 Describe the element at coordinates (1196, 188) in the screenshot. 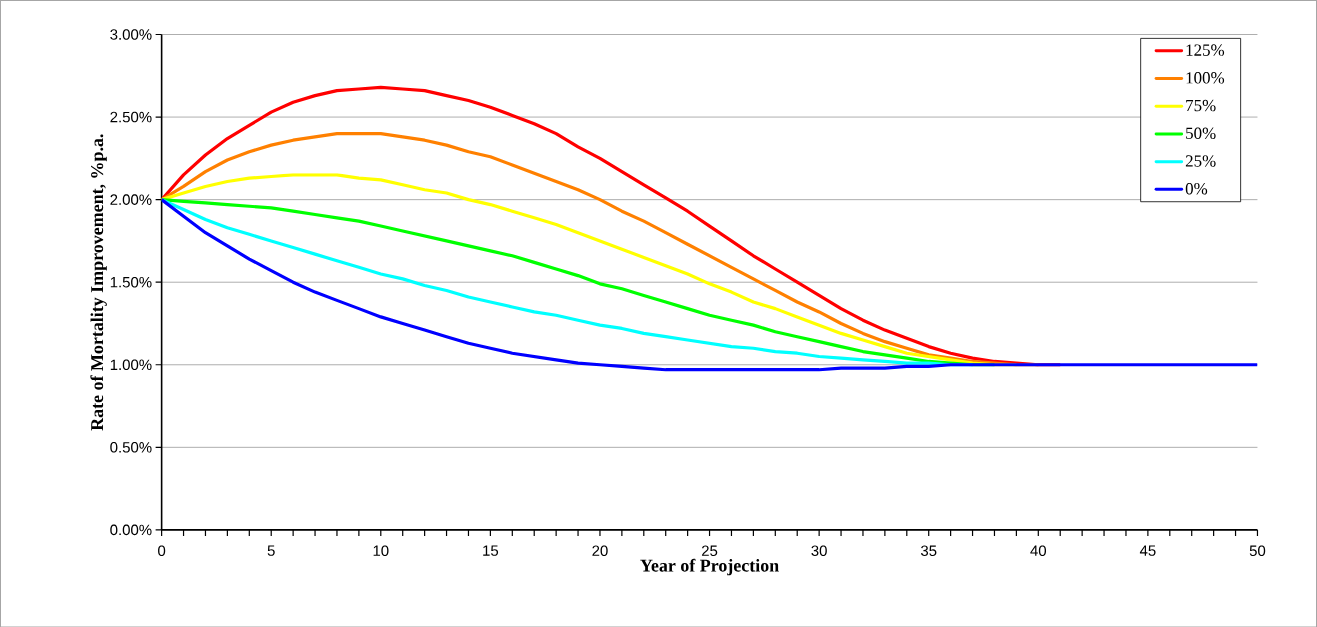

I see `legend-label: 0%` at that location.